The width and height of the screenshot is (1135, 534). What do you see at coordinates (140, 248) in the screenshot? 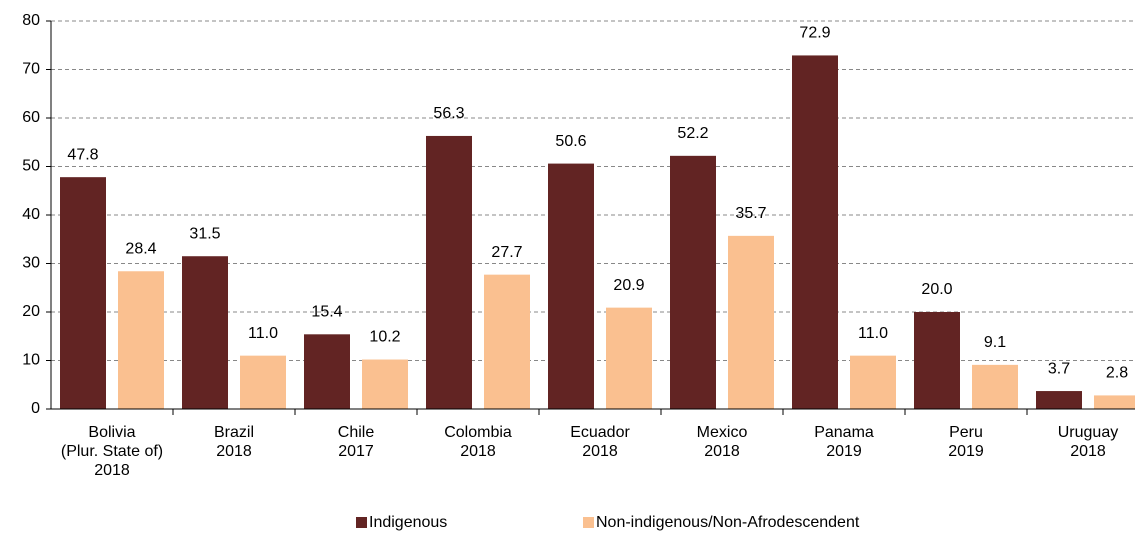
I see `value-label: 28.4` at bounding box center [140, 248].